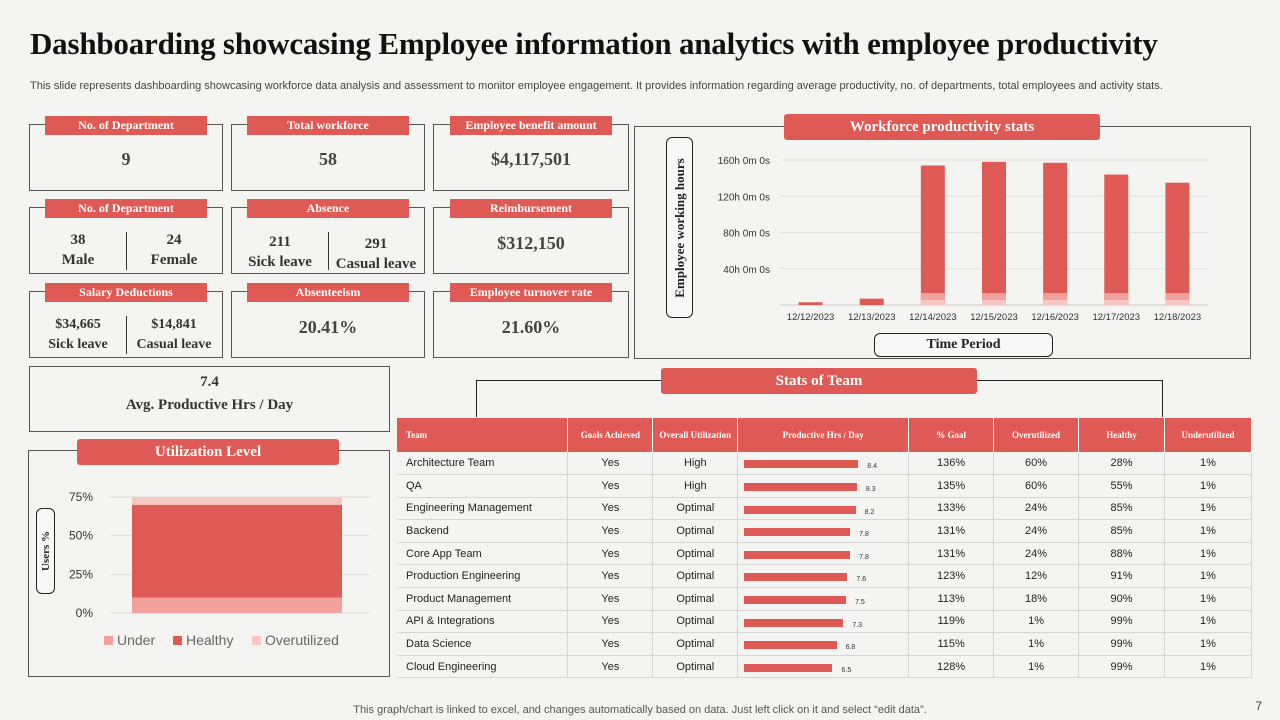  Describe the element at coordinates (1036, 464) in the screenshot. I see `overutilized-cell: 60%` at that location.